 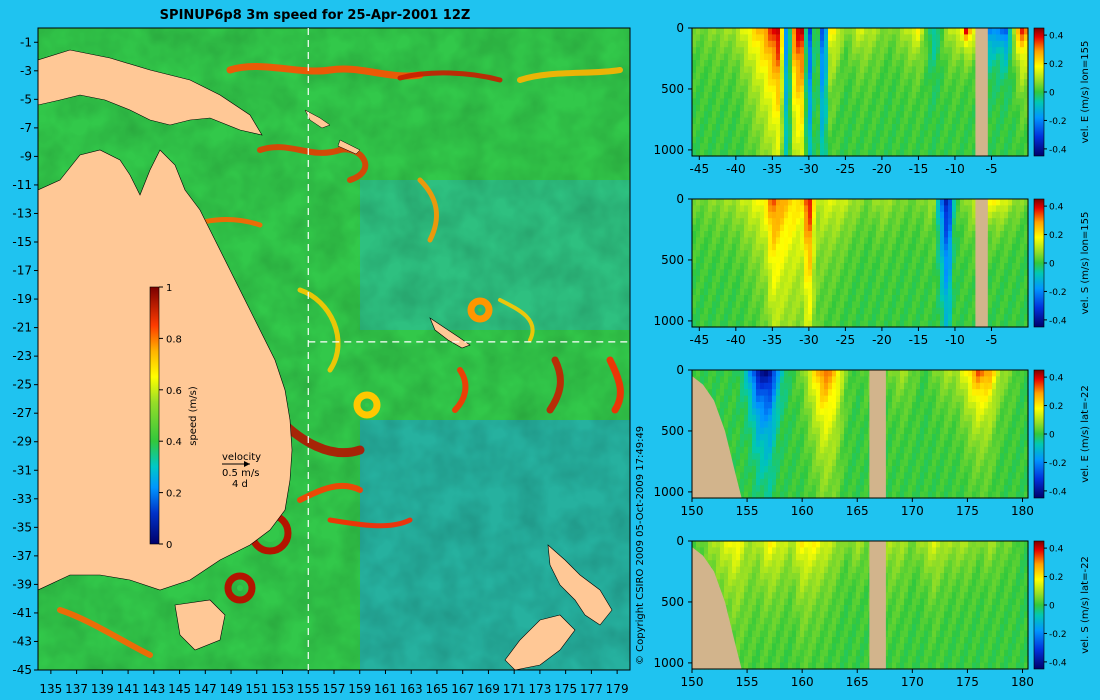 What do you see at coordinates (846, 340) in the screenshot?
I see `section-xtick-label: -25` at bounding box center [846, 340].